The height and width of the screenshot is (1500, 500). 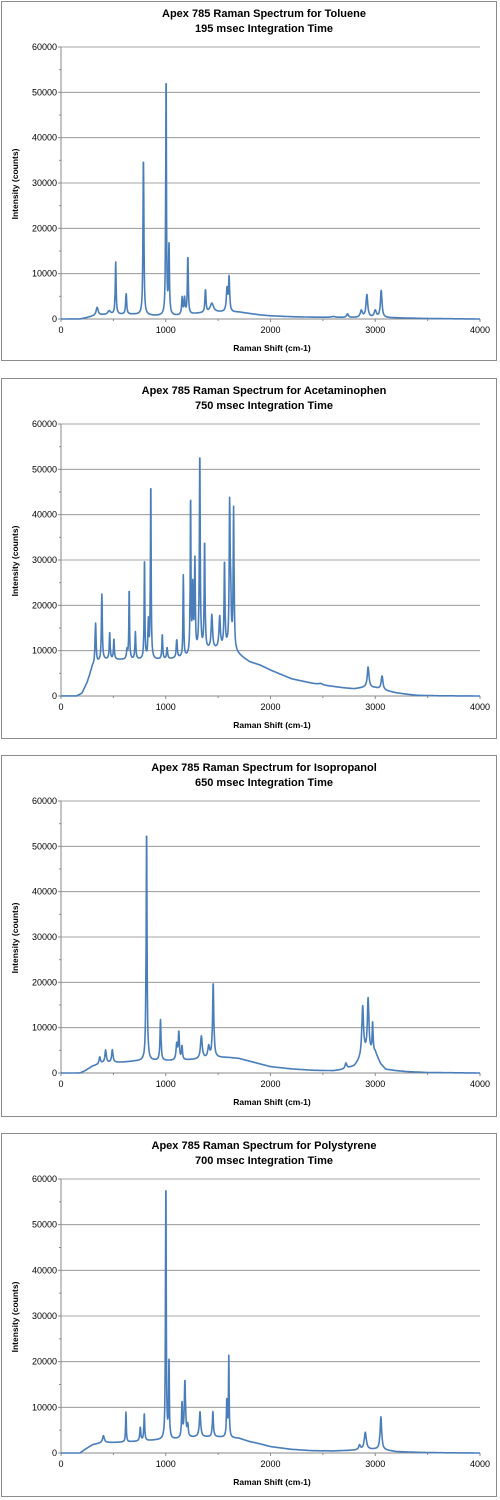 What do you see at coordinates (264, 406) in the screenshot?
I see `chart-subtitle: 750 msec Integration Time` at bounding box center [264, 406].